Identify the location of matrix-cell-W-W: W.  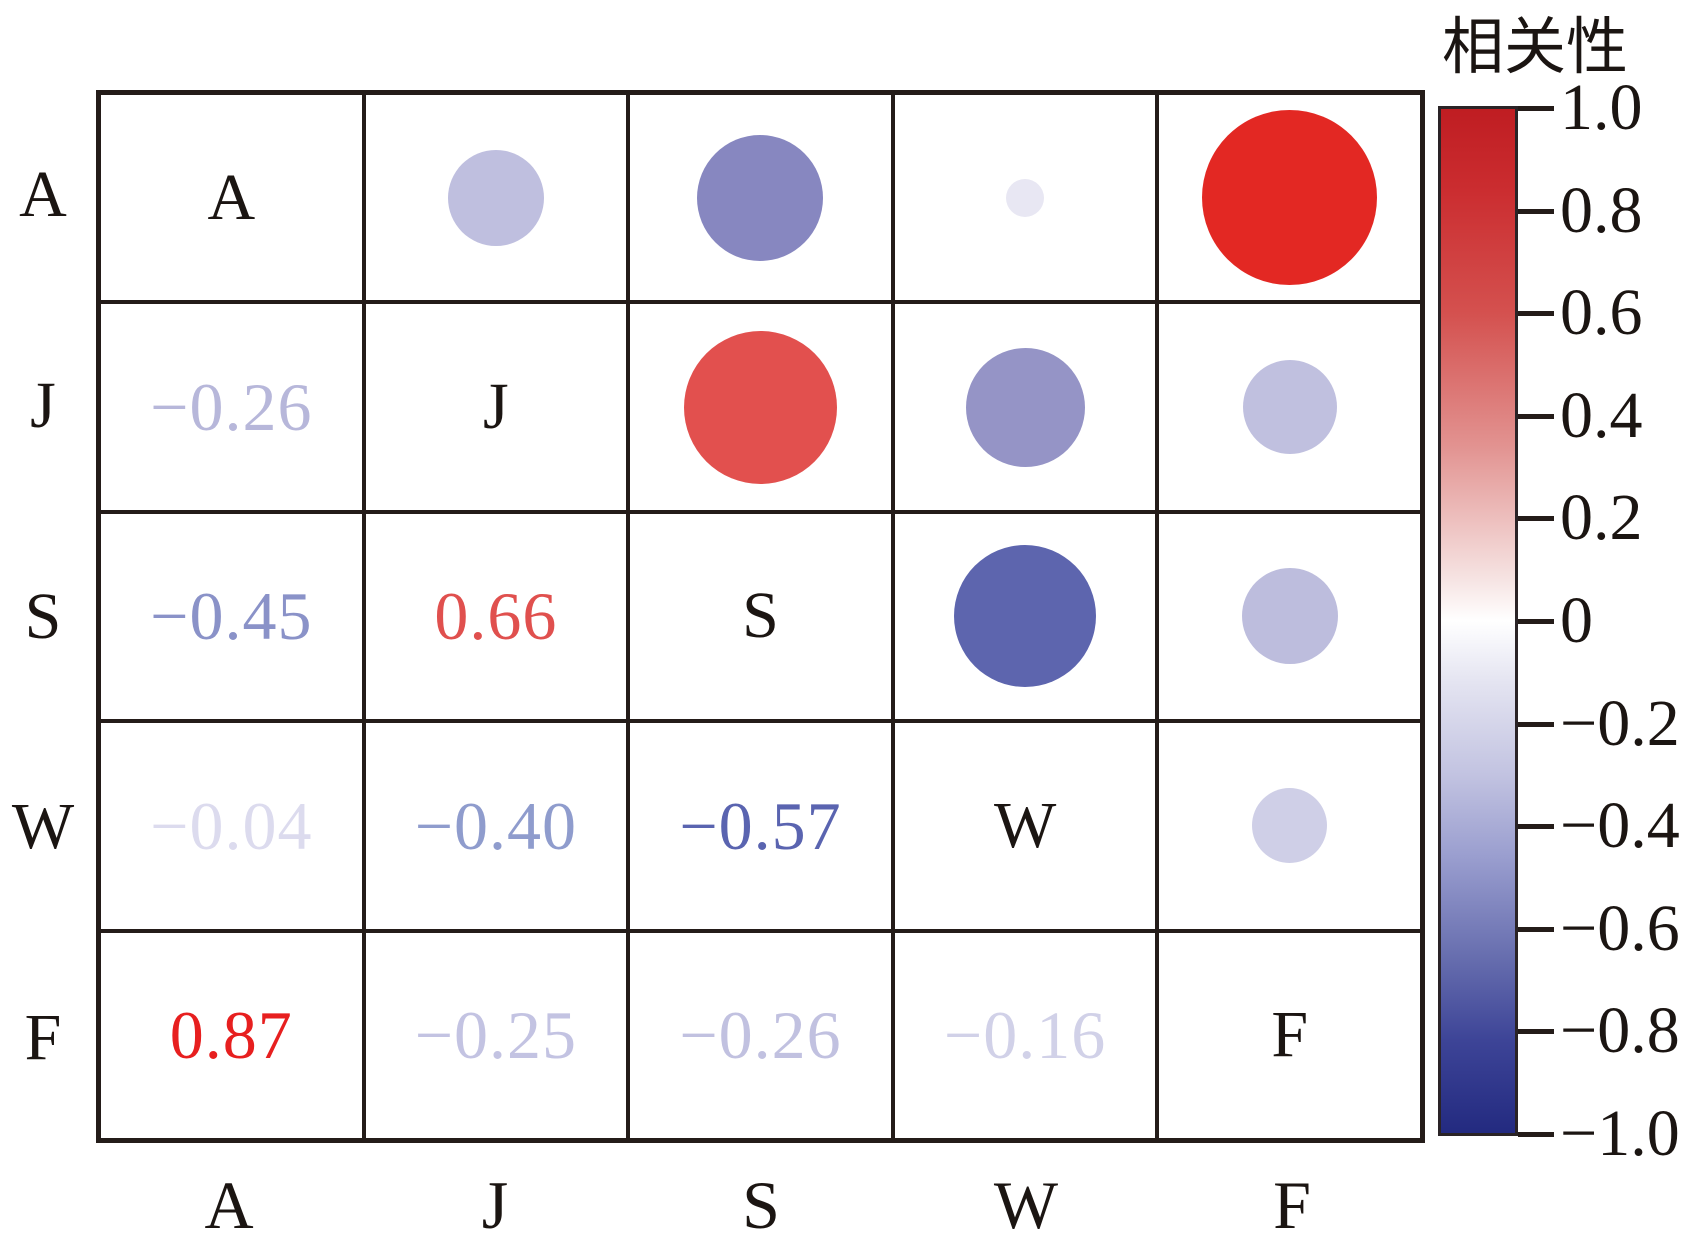
(1025, 826).